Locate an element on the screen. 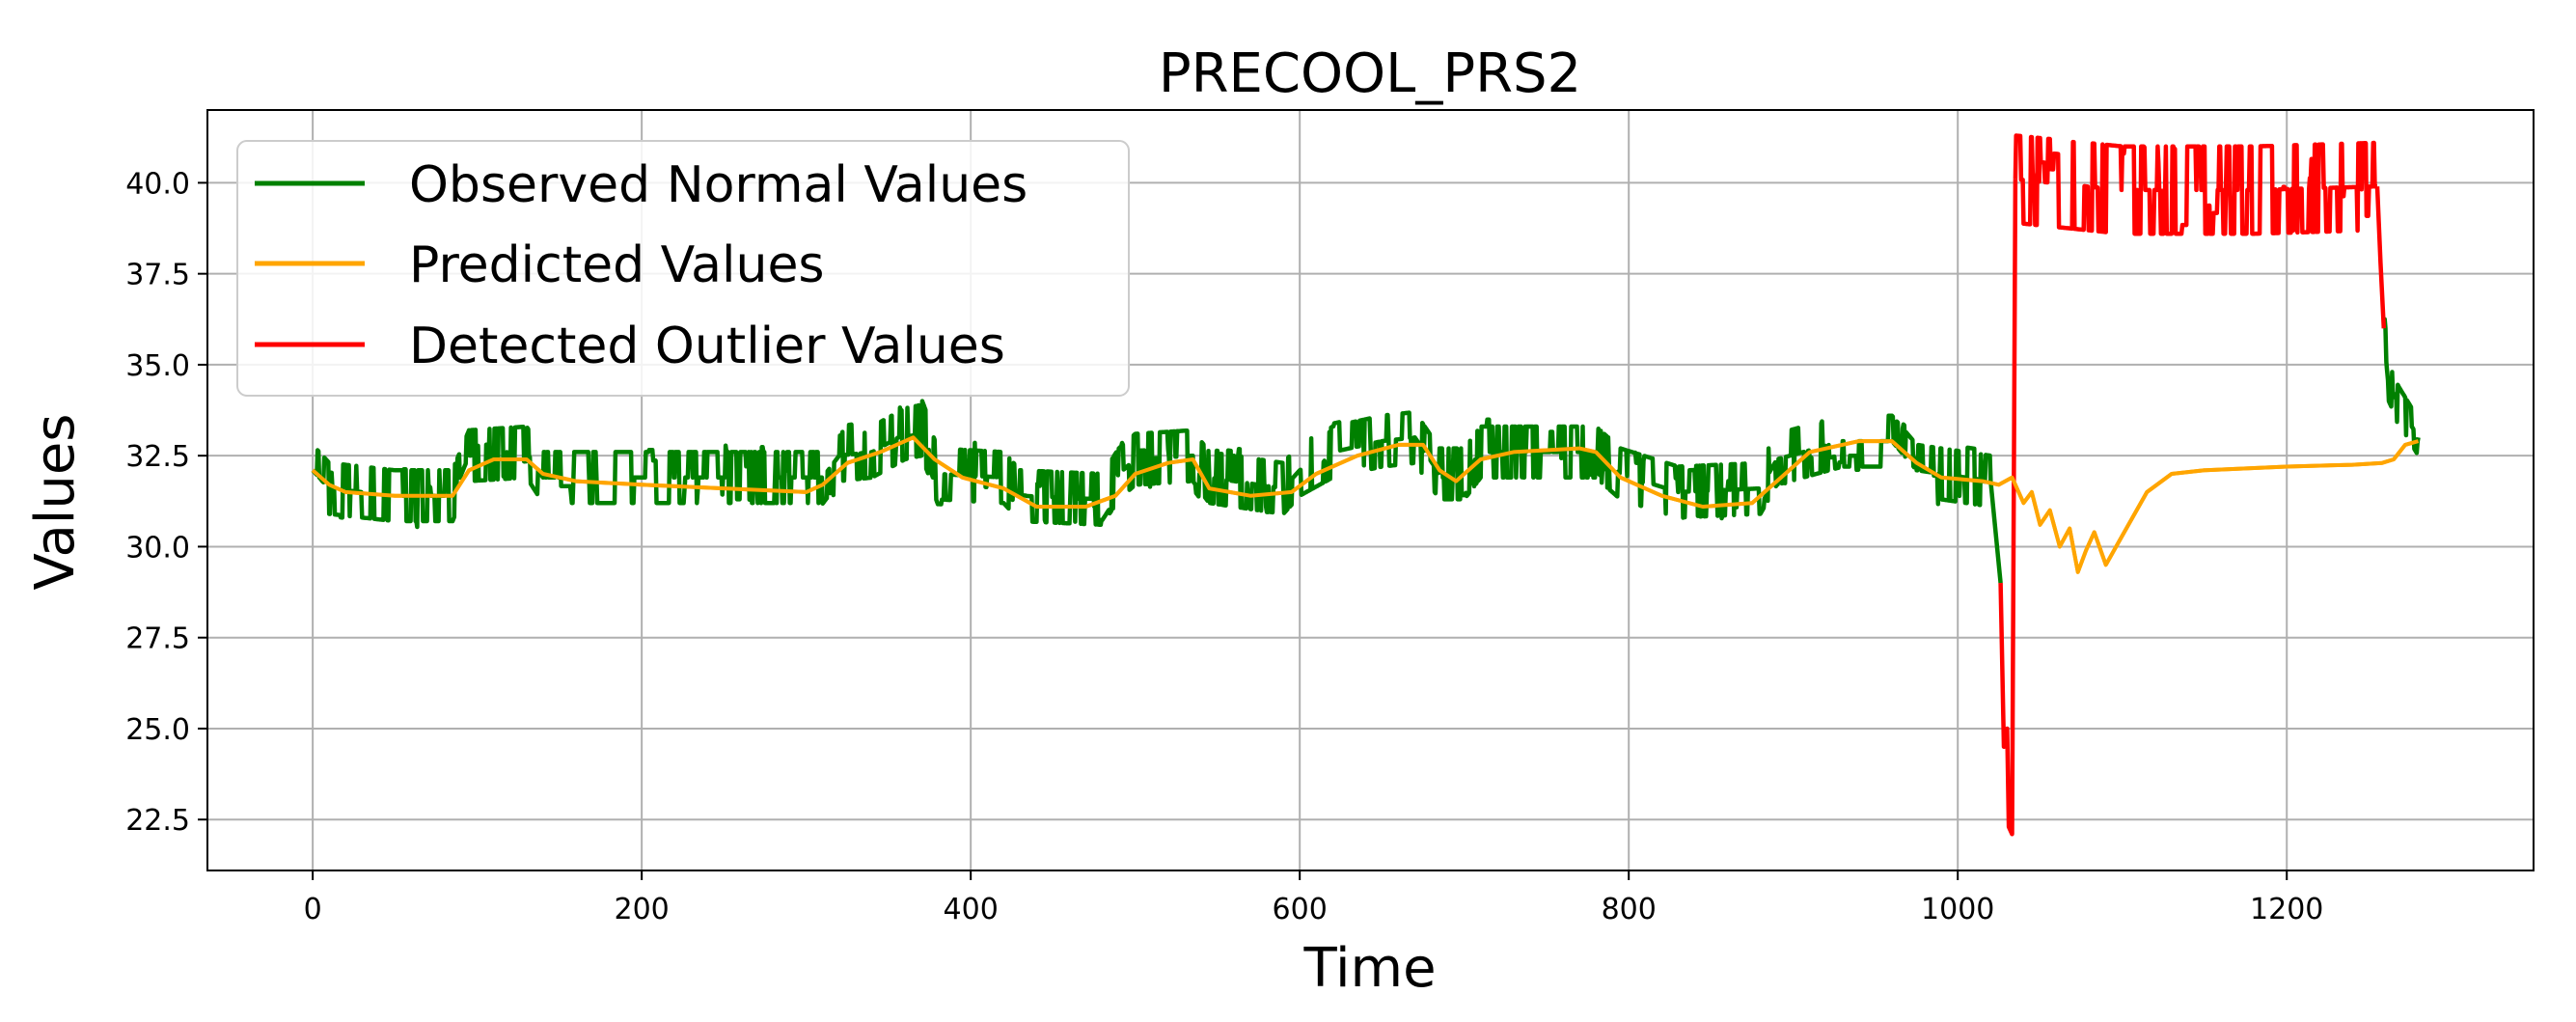 The image size is (2576, 1022). legend-box is located at coordinates (683, 268).